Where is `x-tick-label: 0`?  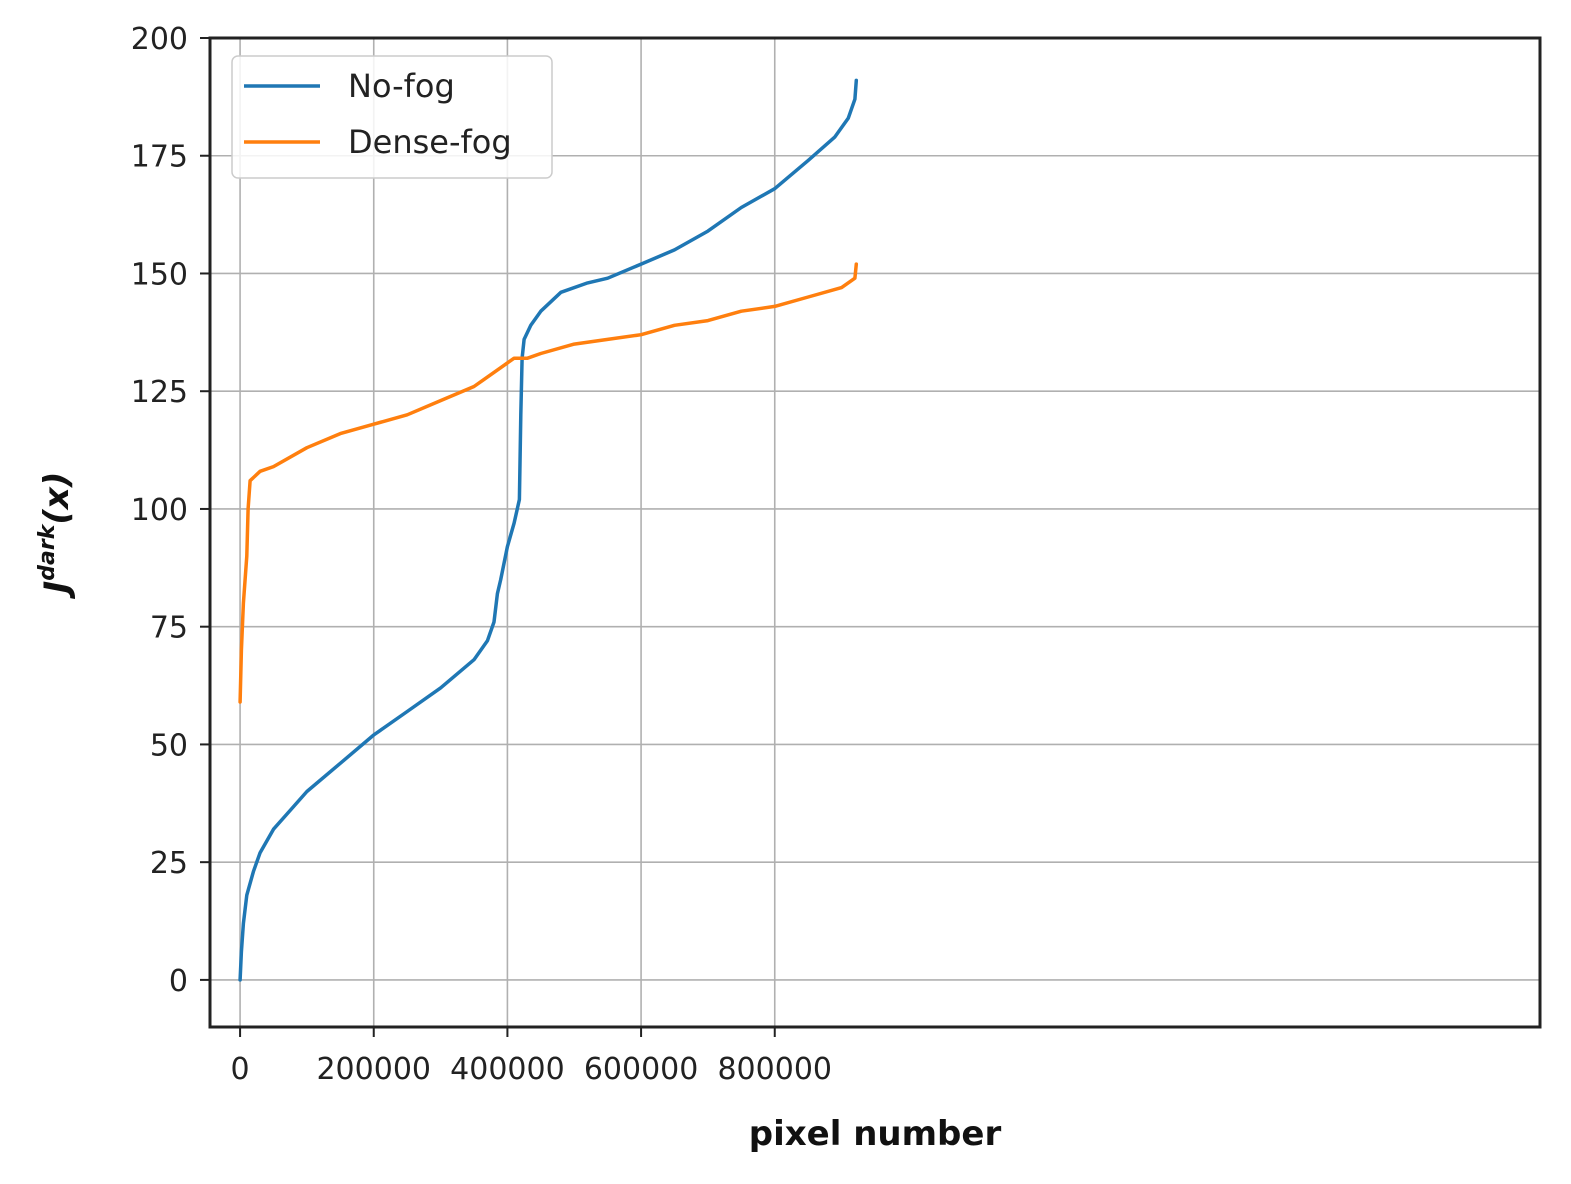
x-tick-label: 0 is located at coordinates (240, 1069).